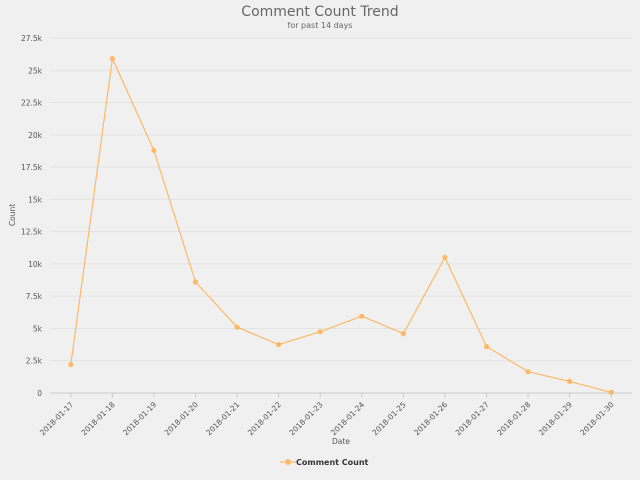 Image resolution: width=640 pixels, height=480 pixels. What do you see at coordinates (430, 418) in the screenshot?
I see `x-tick-label: 2018-01-26` at bounding box center [430, 418].